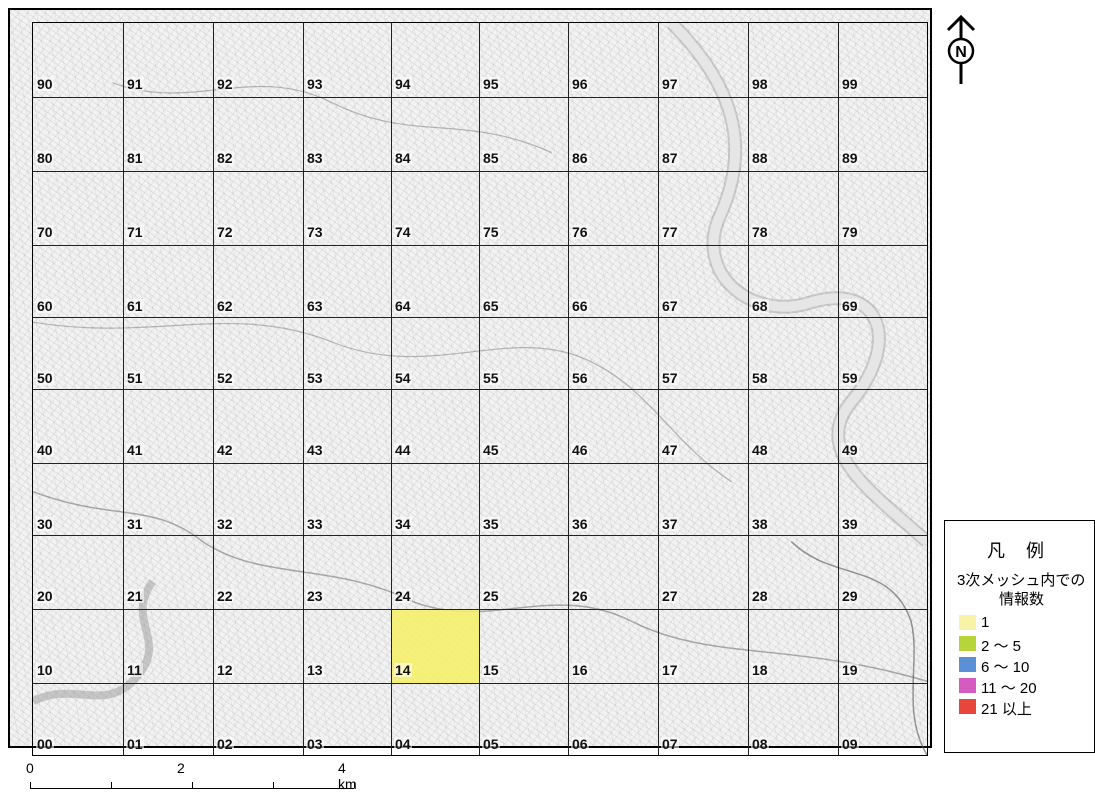 Image resolution: width=1095 pixels, height=796 pixels. What do you see at coordinates (670, 670) in the screenshot?
I see `mesh-cell-label: 17` at bounding box center [670, 670].